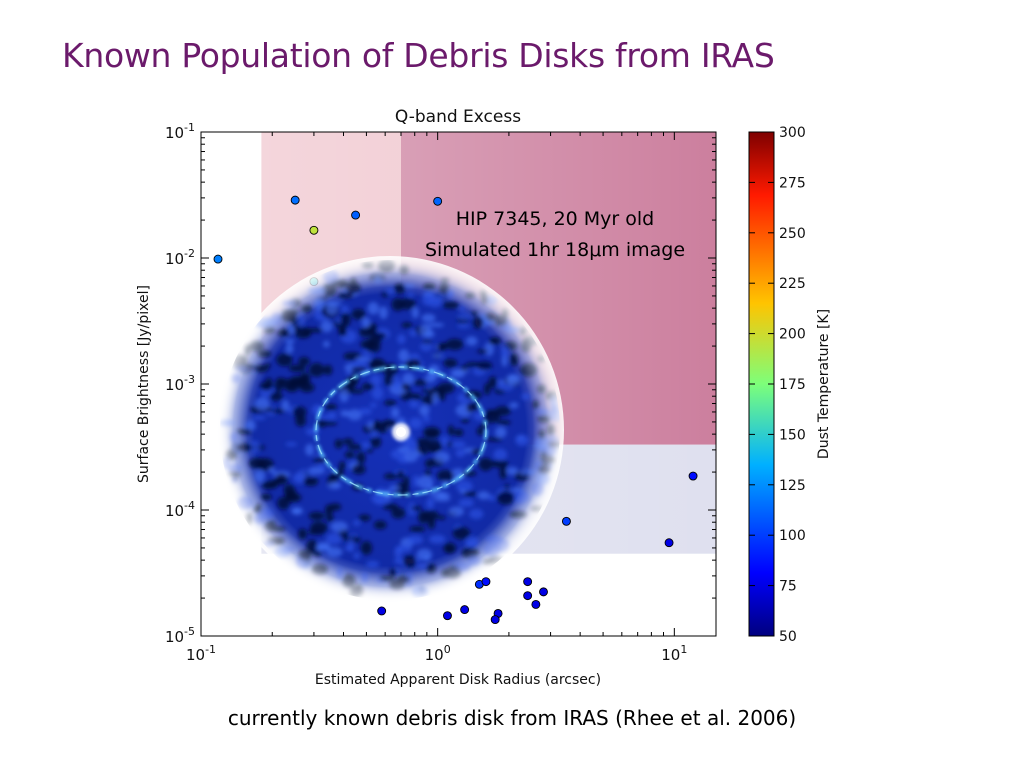 The image size is (1024, 768). I want to click on colorbar-tick-label: 125, so click(792, 486).